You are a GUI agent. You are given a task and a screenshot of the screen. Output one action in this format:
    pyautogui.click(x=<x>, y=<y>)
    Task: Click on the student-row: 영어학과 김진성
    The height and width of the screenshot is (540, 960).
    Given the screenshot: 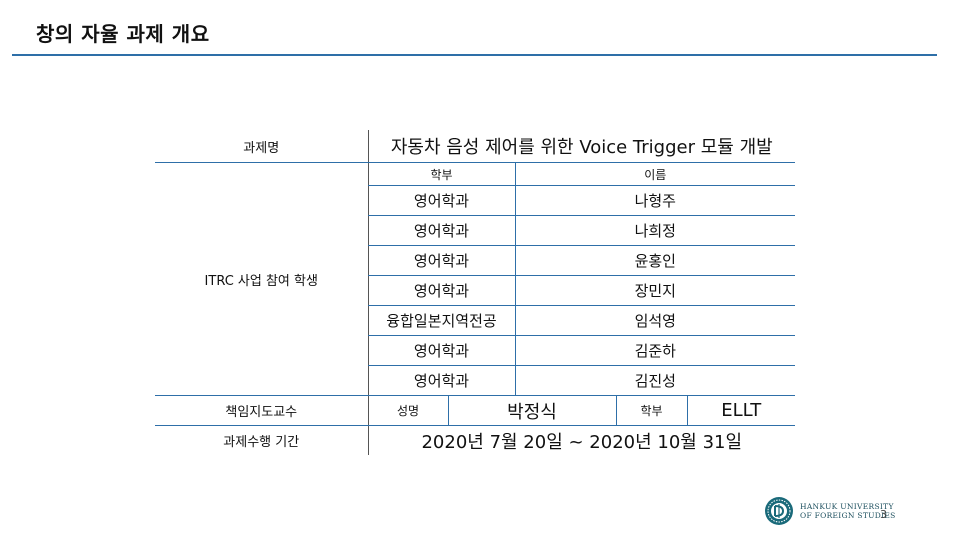 What is the action you would take?
    pyautogui.click(x=475, y=380)
    